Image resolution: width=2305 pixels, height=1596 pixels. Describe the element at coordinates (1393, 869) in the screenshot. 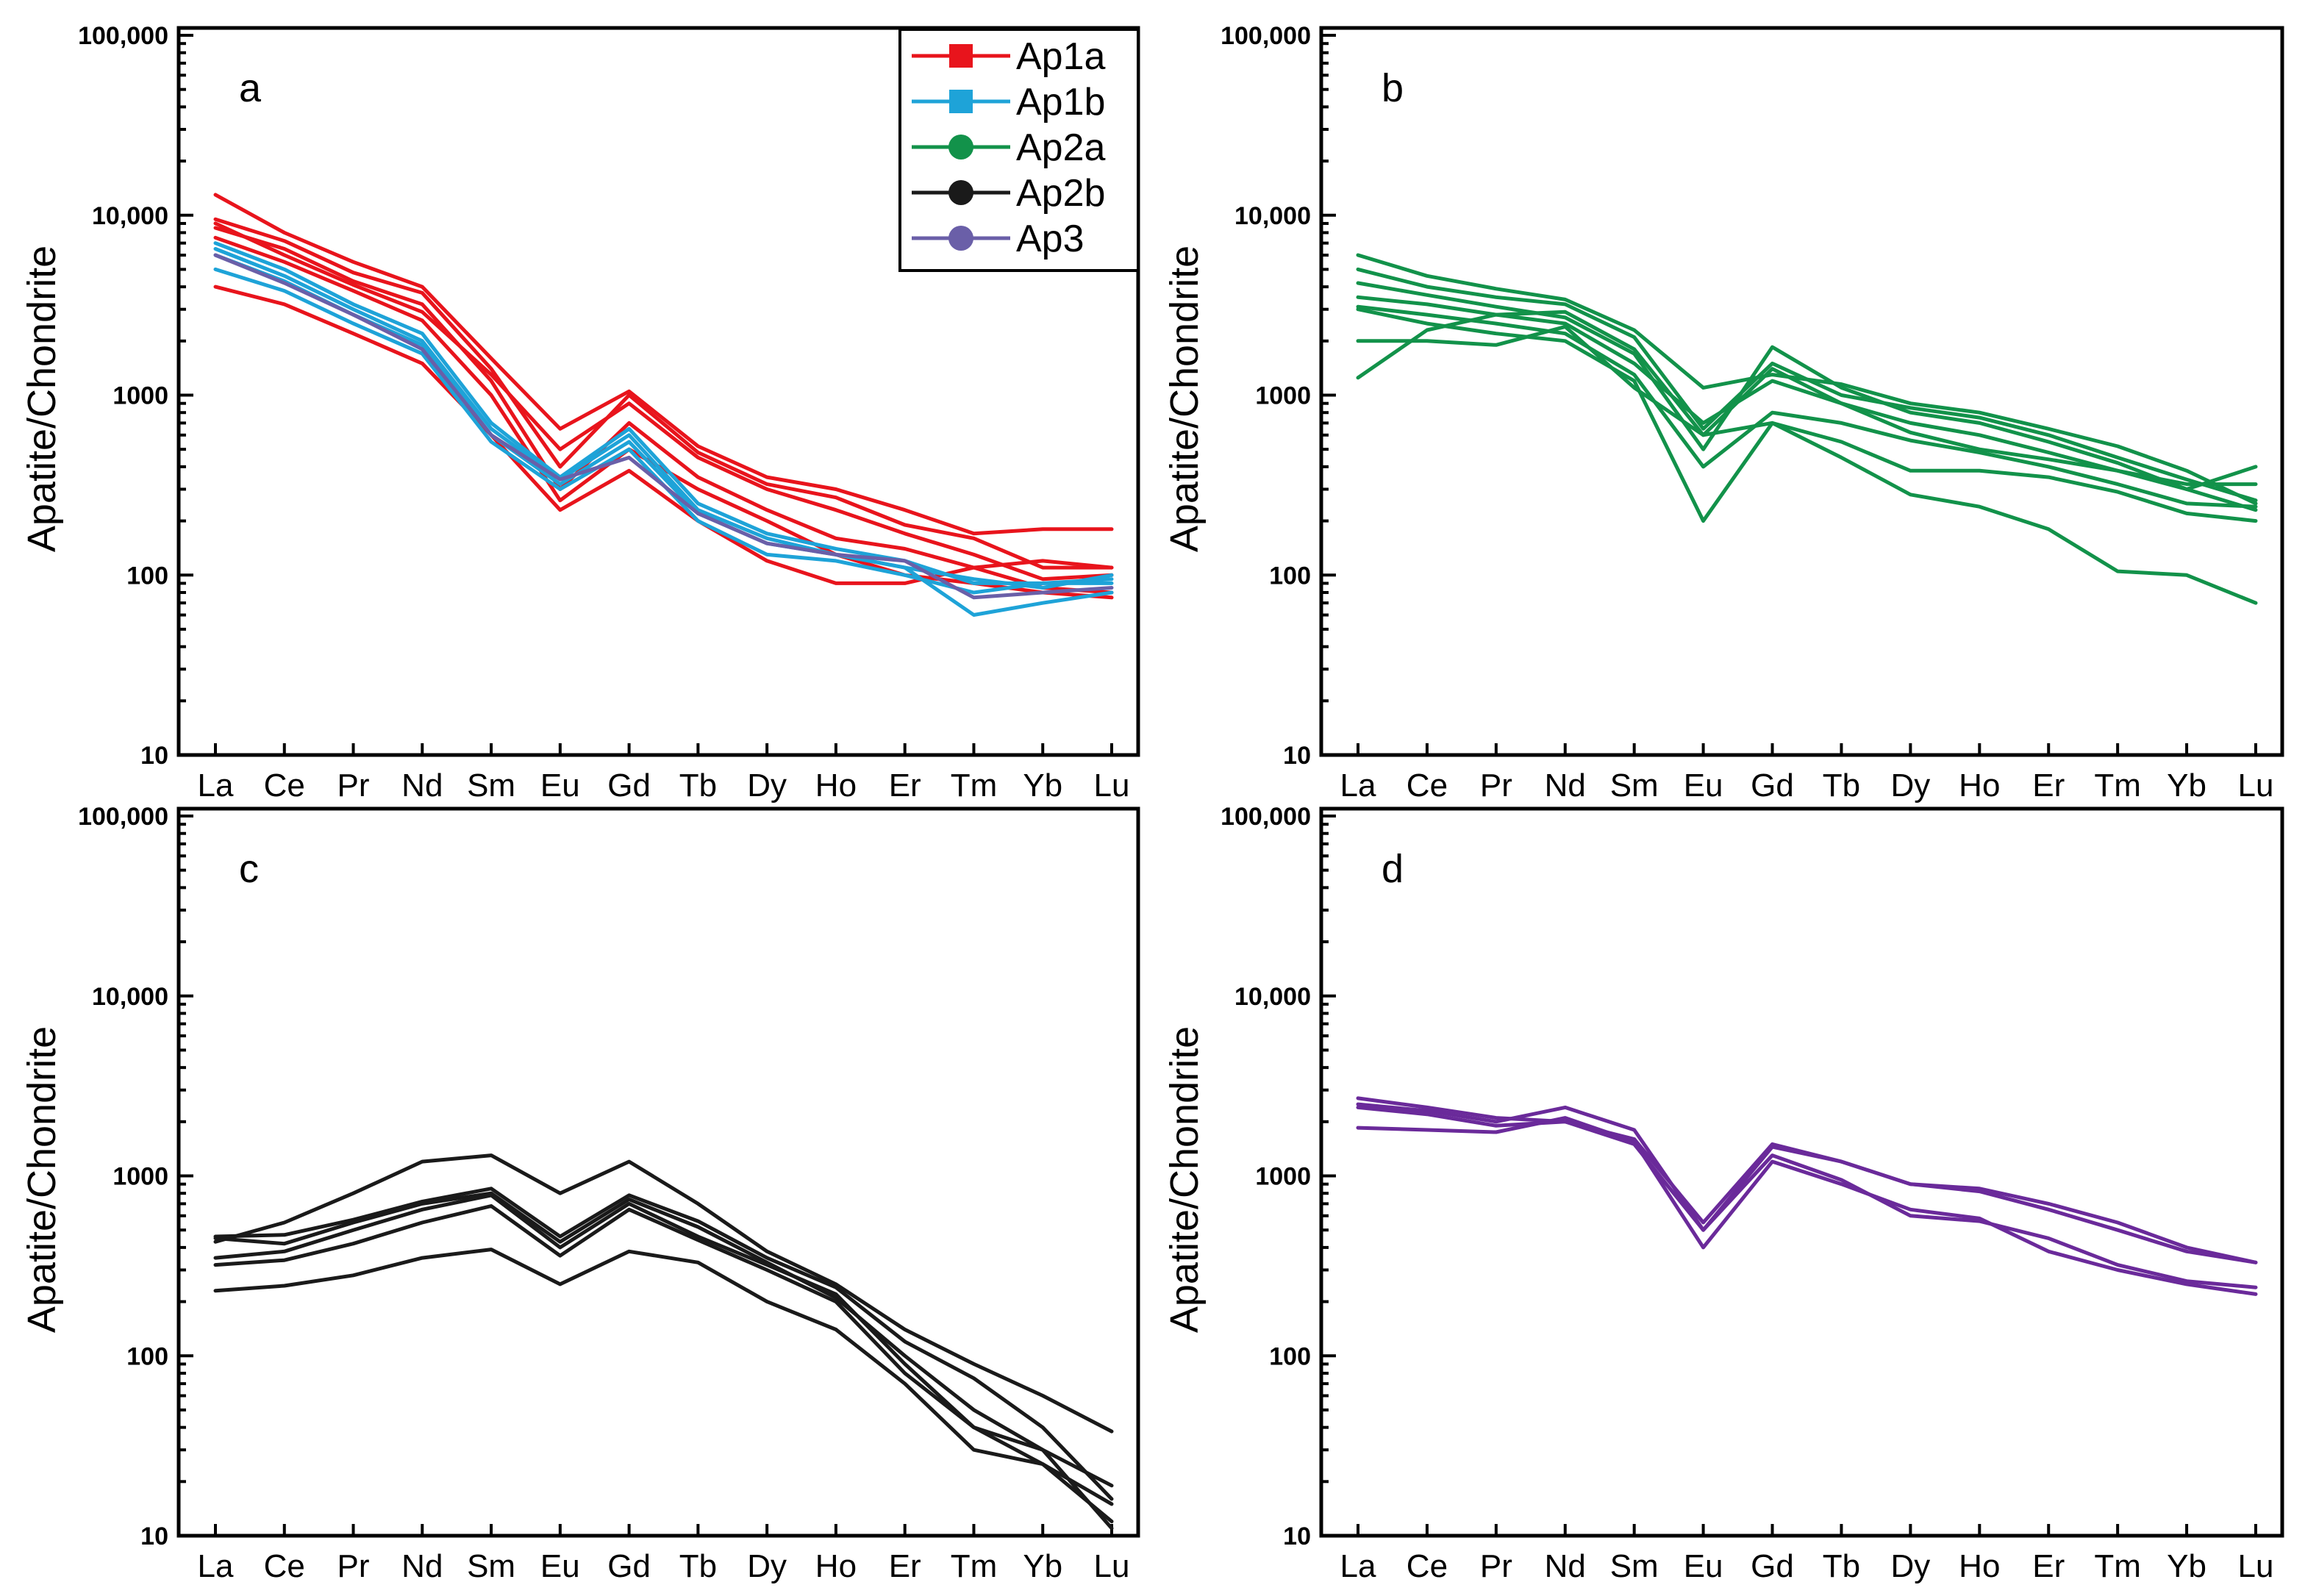

I see `panel-label: d` at that location.